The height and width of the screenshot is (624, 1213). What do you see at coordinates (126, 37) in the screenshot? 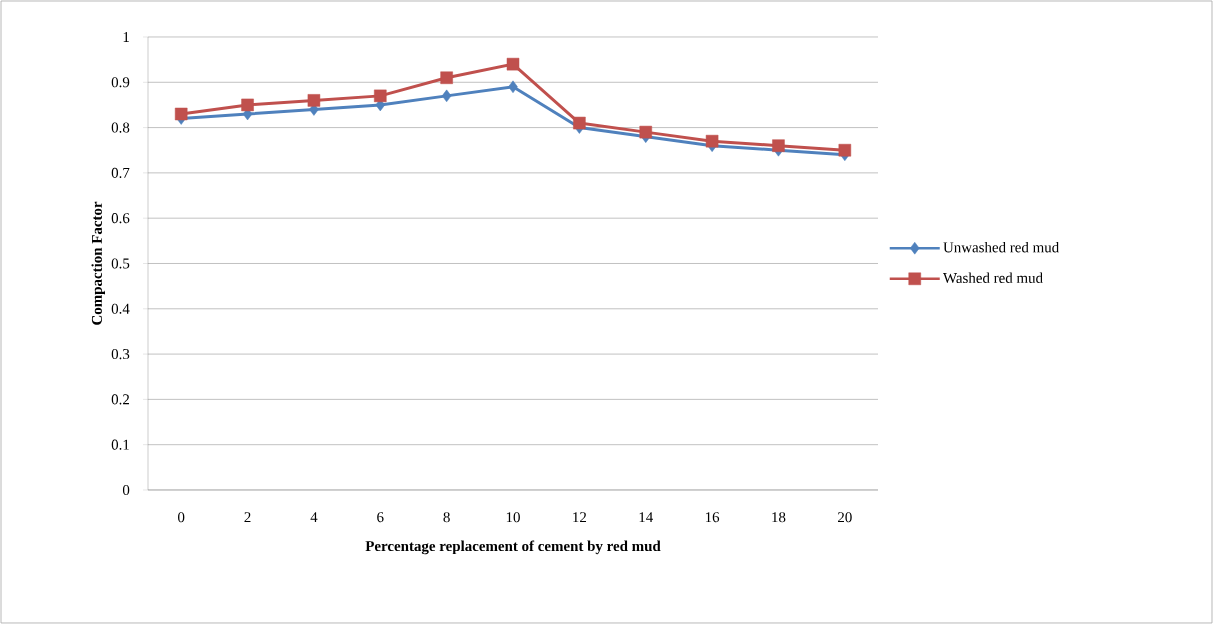
I see `y-tick-label: 1` at bounding box center [126, 37].